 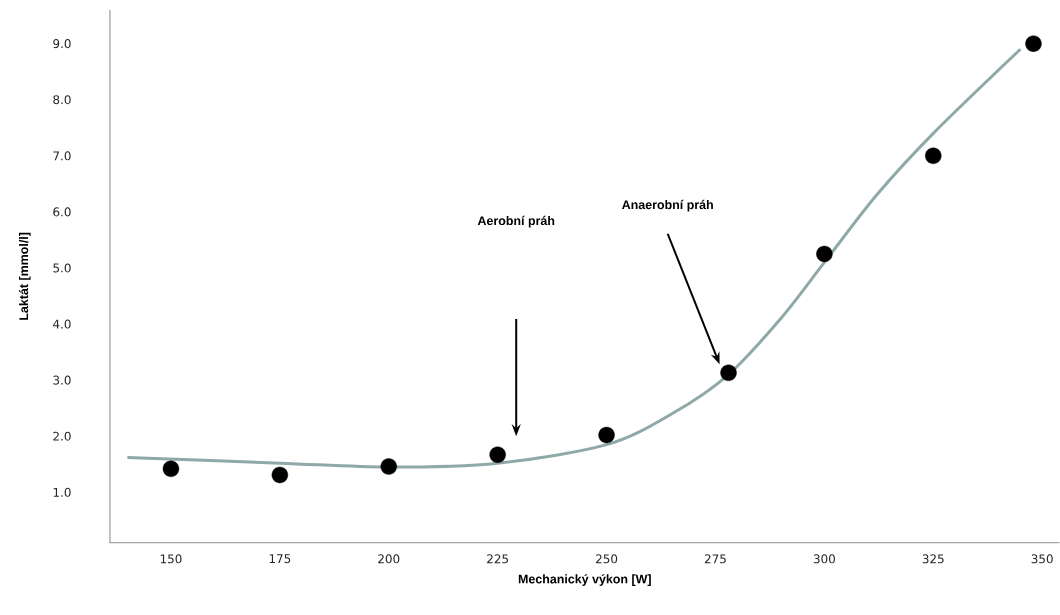 I want to click on x-tick-label: 175, so click(x=280, y=559).